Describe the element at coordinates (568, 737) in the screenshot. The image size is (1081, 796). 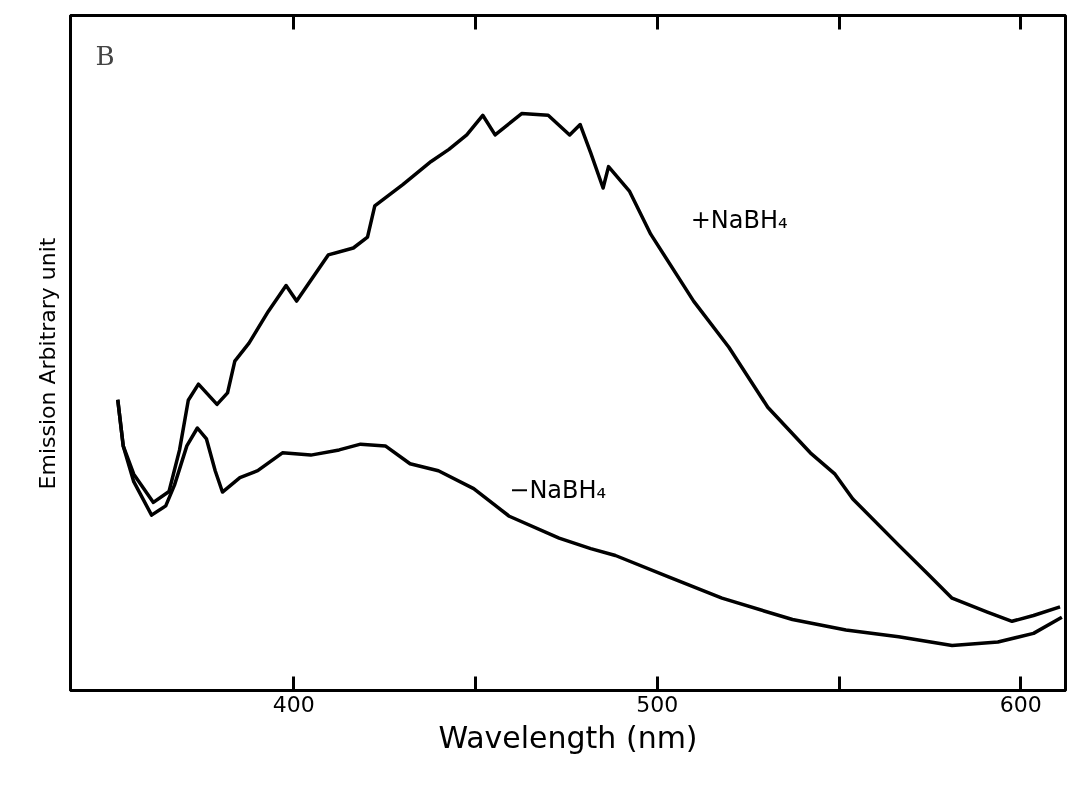
I see `x-axis-title: Wavelength (nm)` at that location.